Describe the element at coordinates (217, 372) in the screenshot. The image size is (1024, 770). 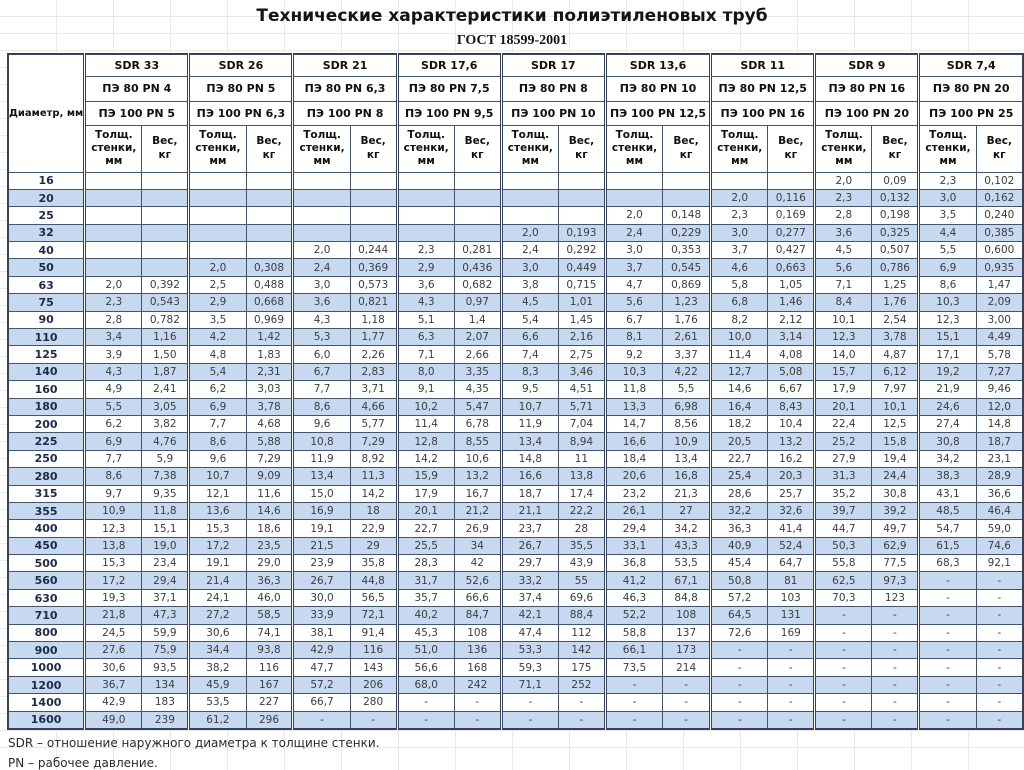
I see `value-cell: 5,4` at that location.